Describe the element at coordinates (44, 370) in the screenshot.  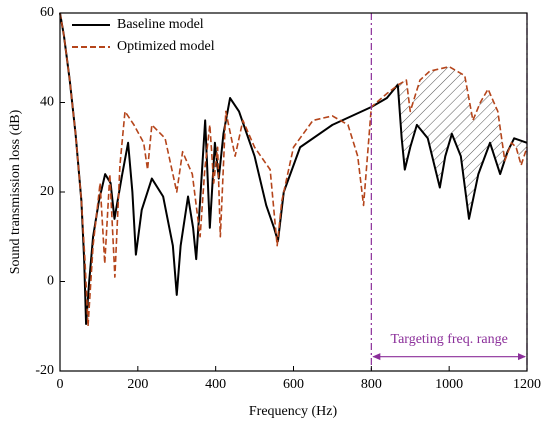
I see `y-tick-label: -20` at that location.